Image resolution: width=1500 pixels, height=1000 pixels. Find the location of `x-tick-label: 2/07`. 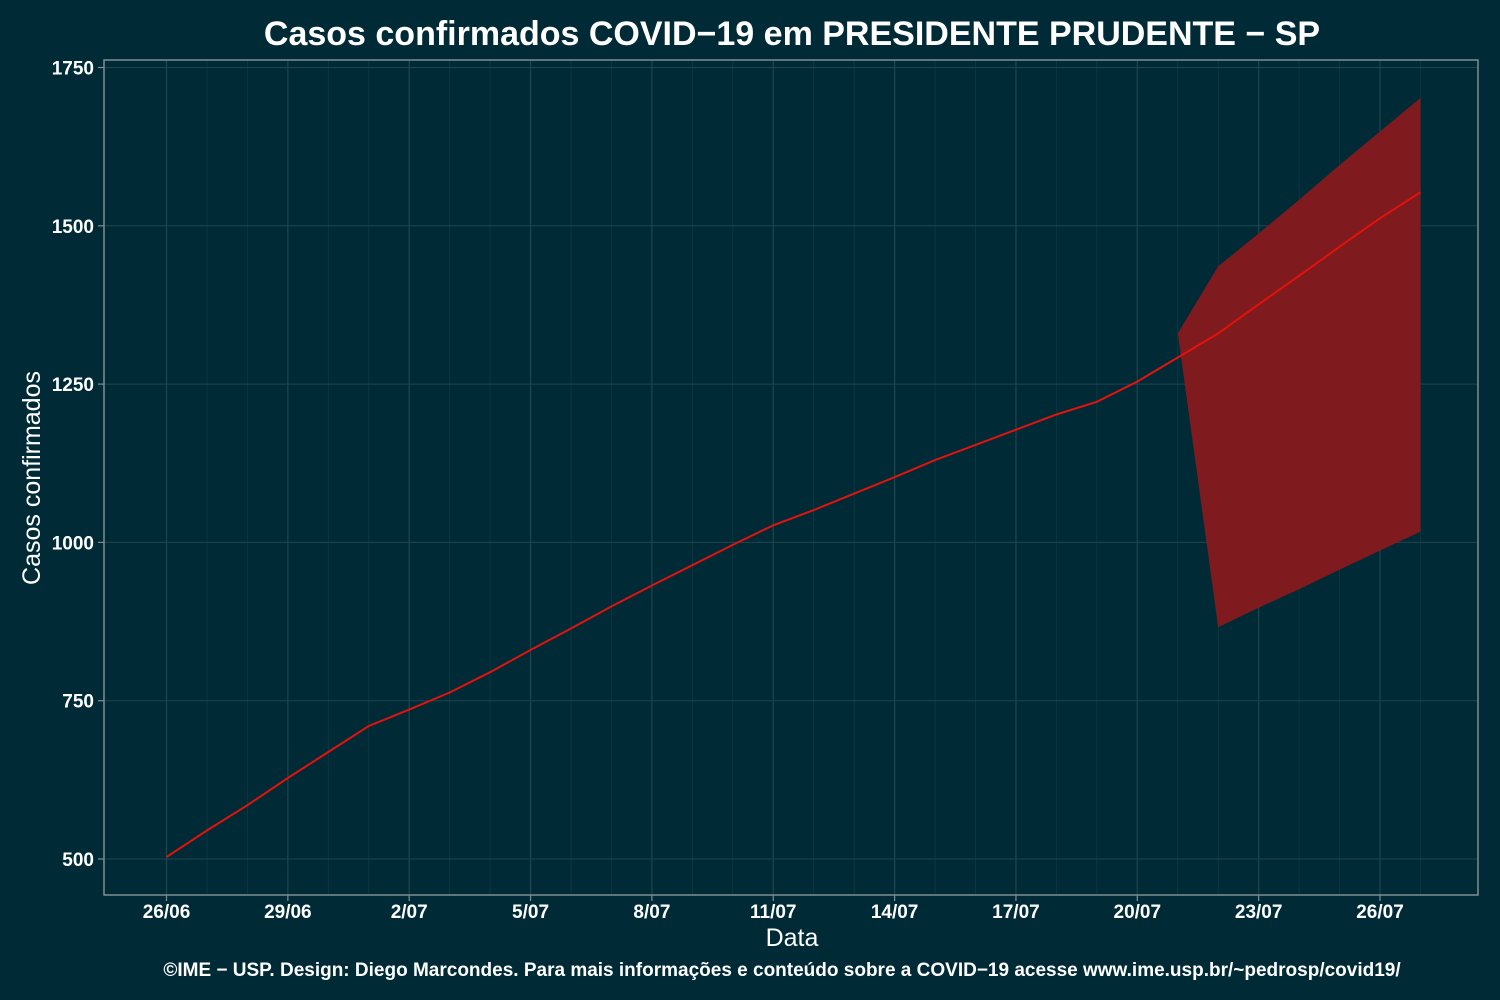

x-tick-label: 2/07 is located at coordinates (409, 912).